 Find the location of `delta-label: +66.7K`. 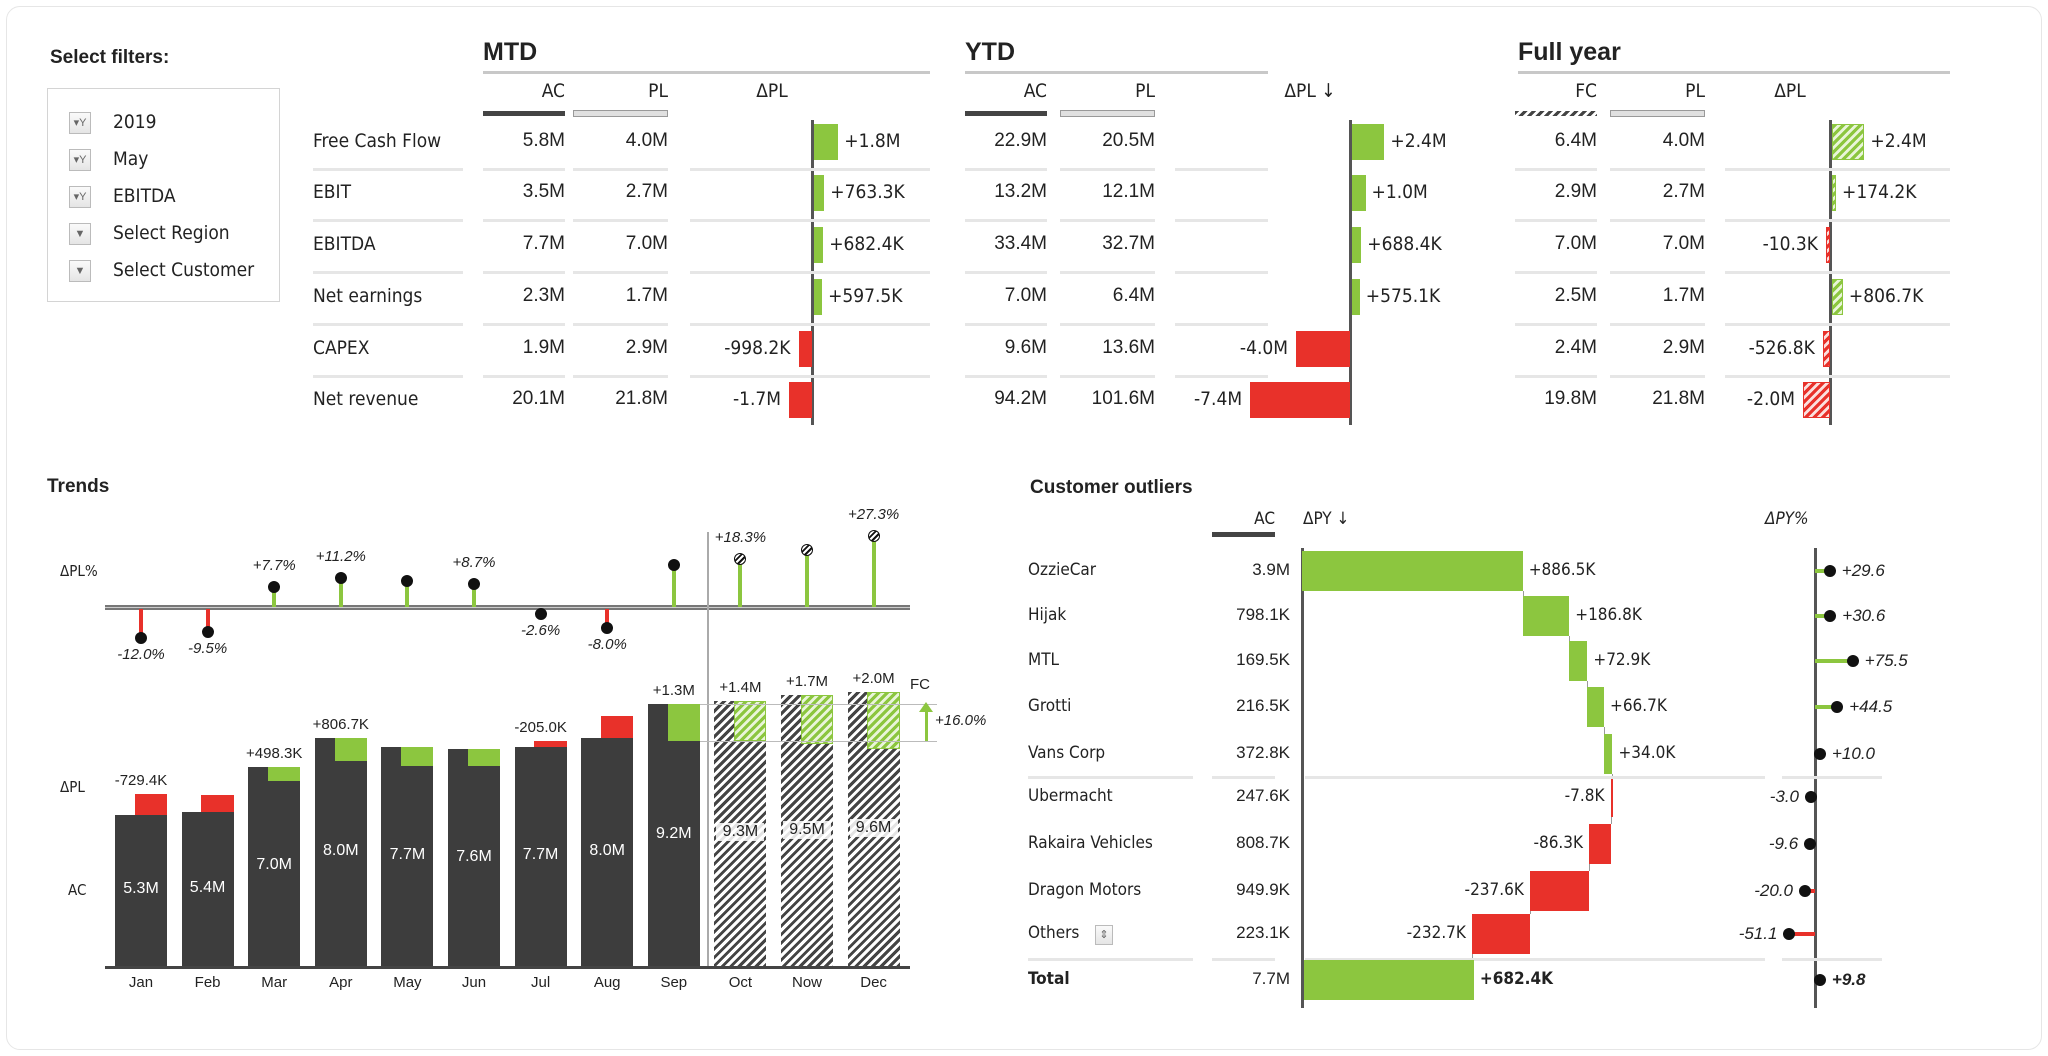

delta-label: +66.7K is located at coordinates (1638, 706).